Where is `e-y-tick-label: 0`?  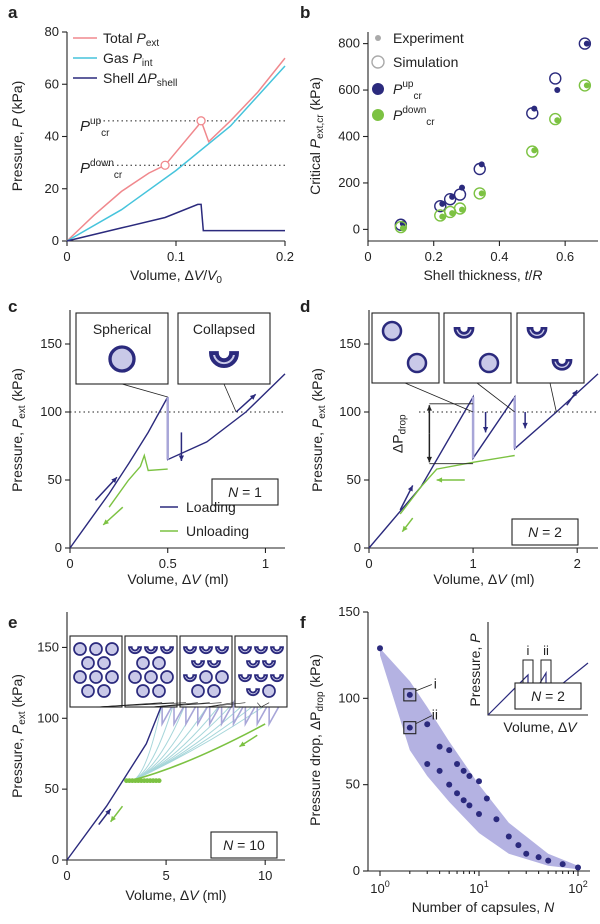 e-y-tick-label: 0 is located at coordinates (55, 859).